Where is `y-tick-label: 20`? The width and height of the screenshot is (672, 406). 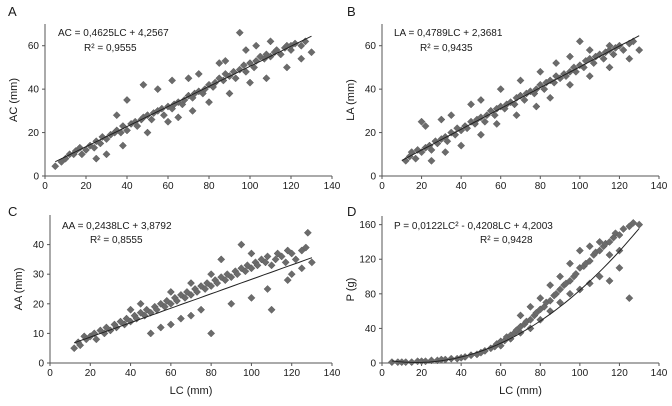 y-tick-label: 20 is located at coordinates (371, 133).